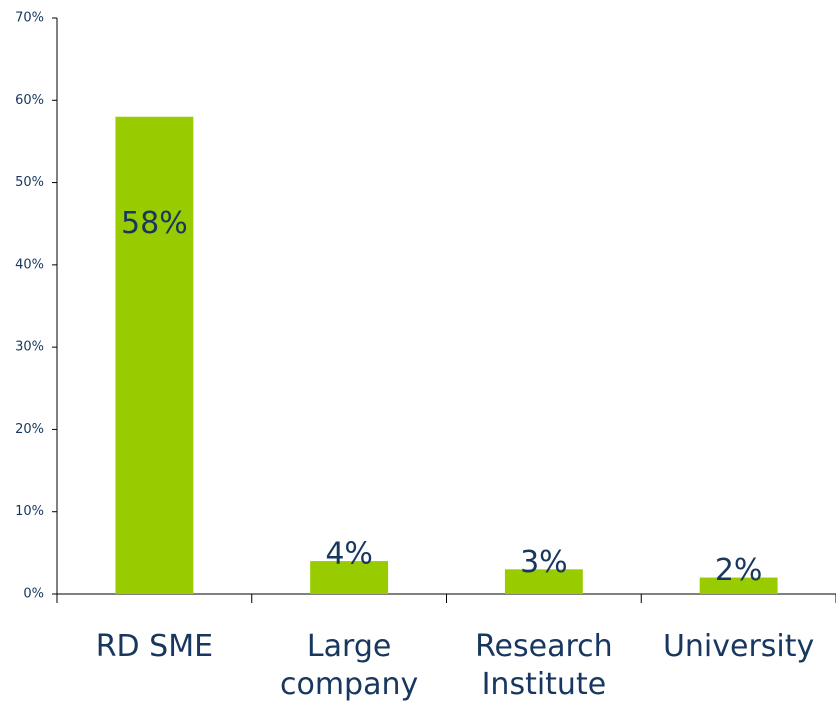 Image resolution: width=836 pixels, height=720 pixels. I want to click on x-tick-label: Large company, so click(349, 665).